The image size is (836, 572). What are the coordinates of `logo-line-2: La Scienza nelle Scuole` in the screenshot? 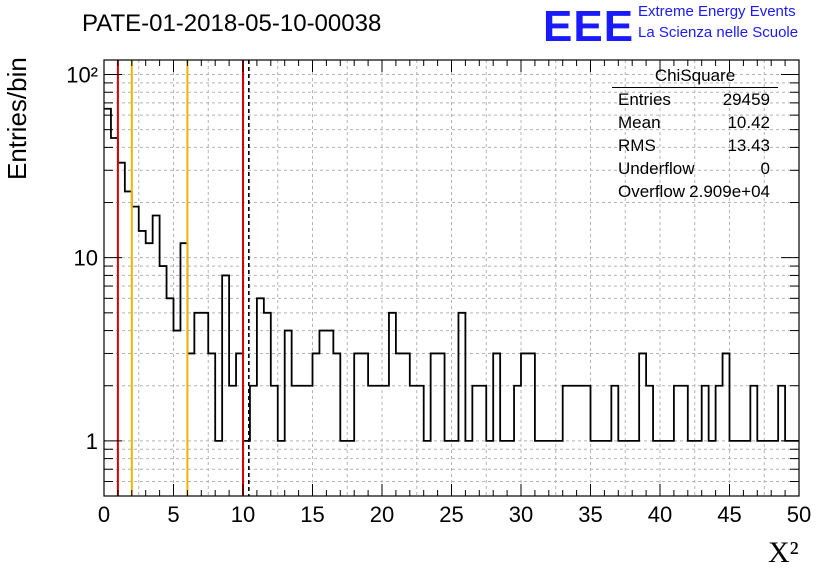 It's located at (718, 32).